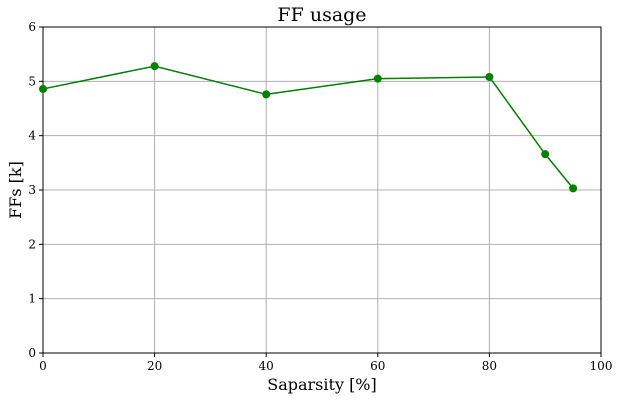 This screenshot has width=619, height=401. Describe the element at coordinates (32, 136) in the screenshot. I see `y-tick-label: 4` at that location.